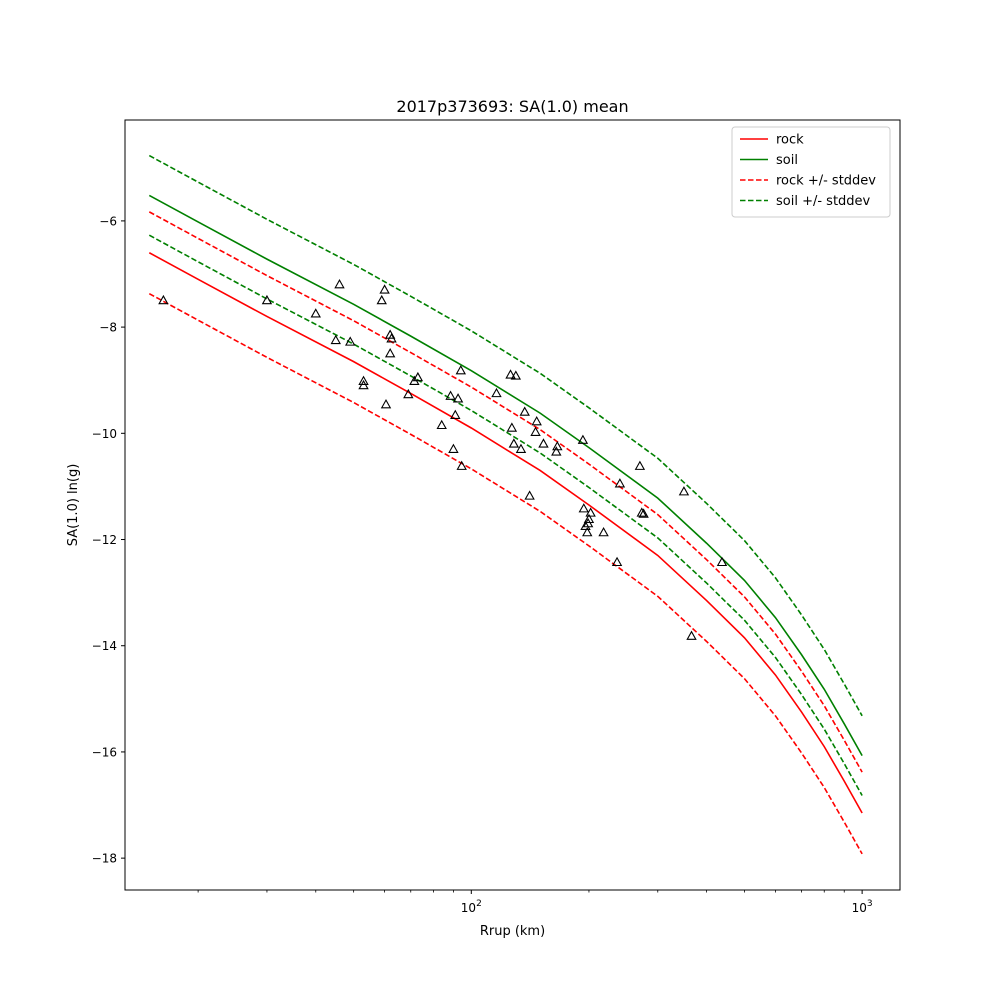 Image resolution: width=1000 pixels, height=1000 pixels. I want to click on y-axis: −6 −8 −10 −12 −14 −16 −18, so click(108, 540).